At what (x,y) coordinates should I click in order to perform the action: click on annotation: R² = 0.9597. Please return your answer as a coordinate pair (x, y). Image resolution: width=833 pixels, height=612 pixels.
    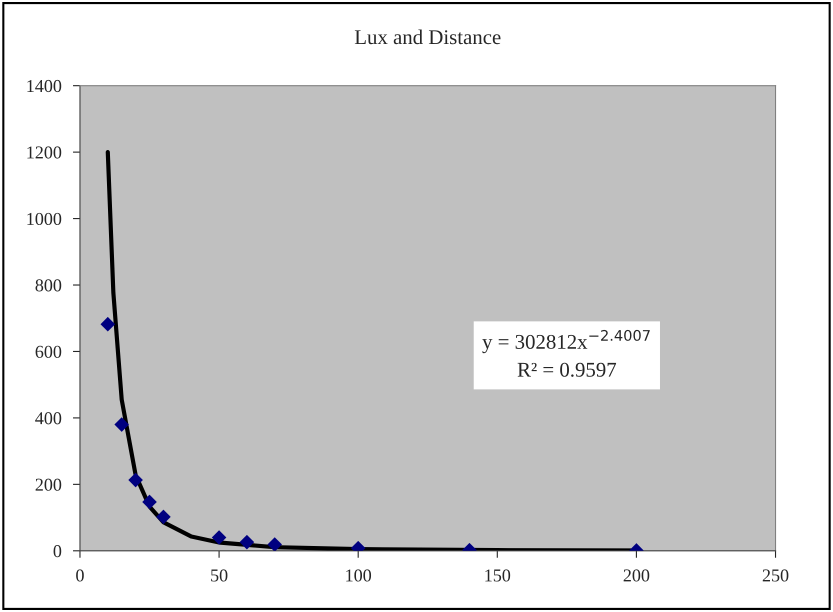
    Looking at the image, I should click on (567, 369).